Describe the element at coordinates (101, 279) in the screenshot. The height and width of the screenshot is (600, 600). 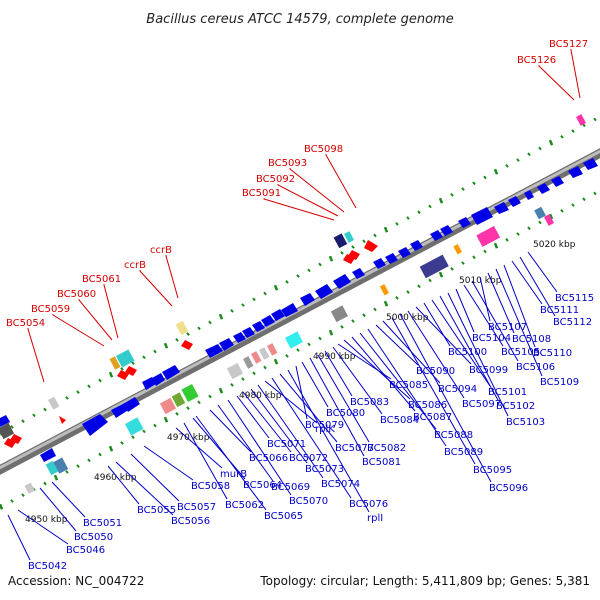
I see `red-gene-label: BC5061` at that location.